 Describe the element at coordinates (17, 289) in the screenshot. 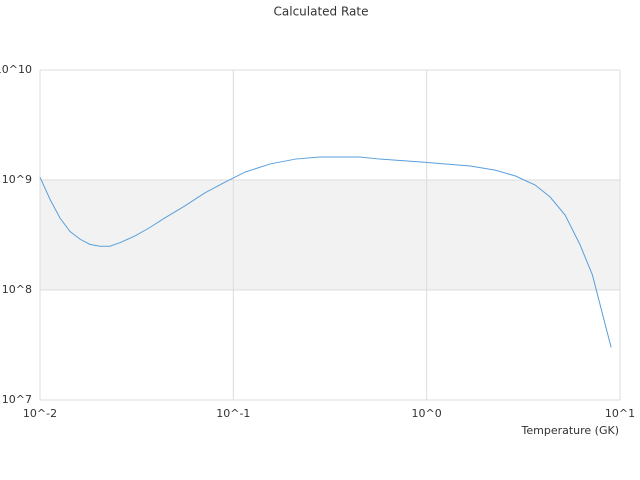

I see `y-tick-label: 10^8` at that location.